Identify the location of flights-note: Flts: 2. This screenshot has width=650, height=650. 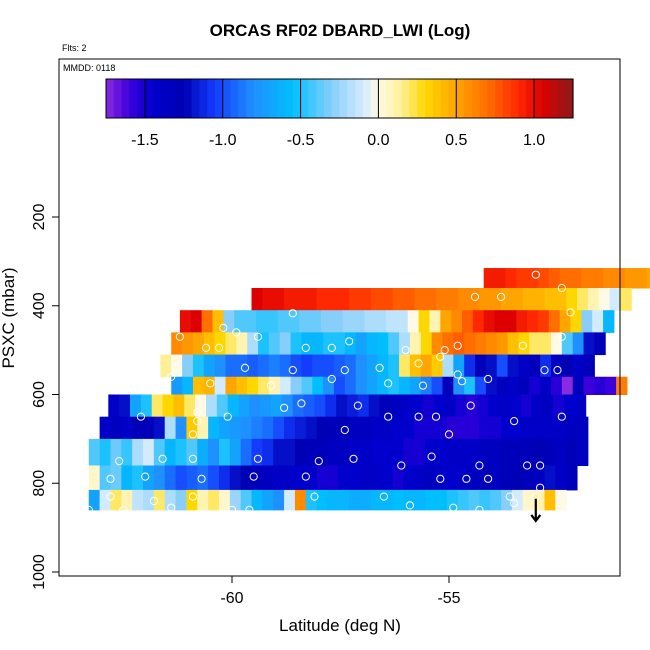
(74, 48).